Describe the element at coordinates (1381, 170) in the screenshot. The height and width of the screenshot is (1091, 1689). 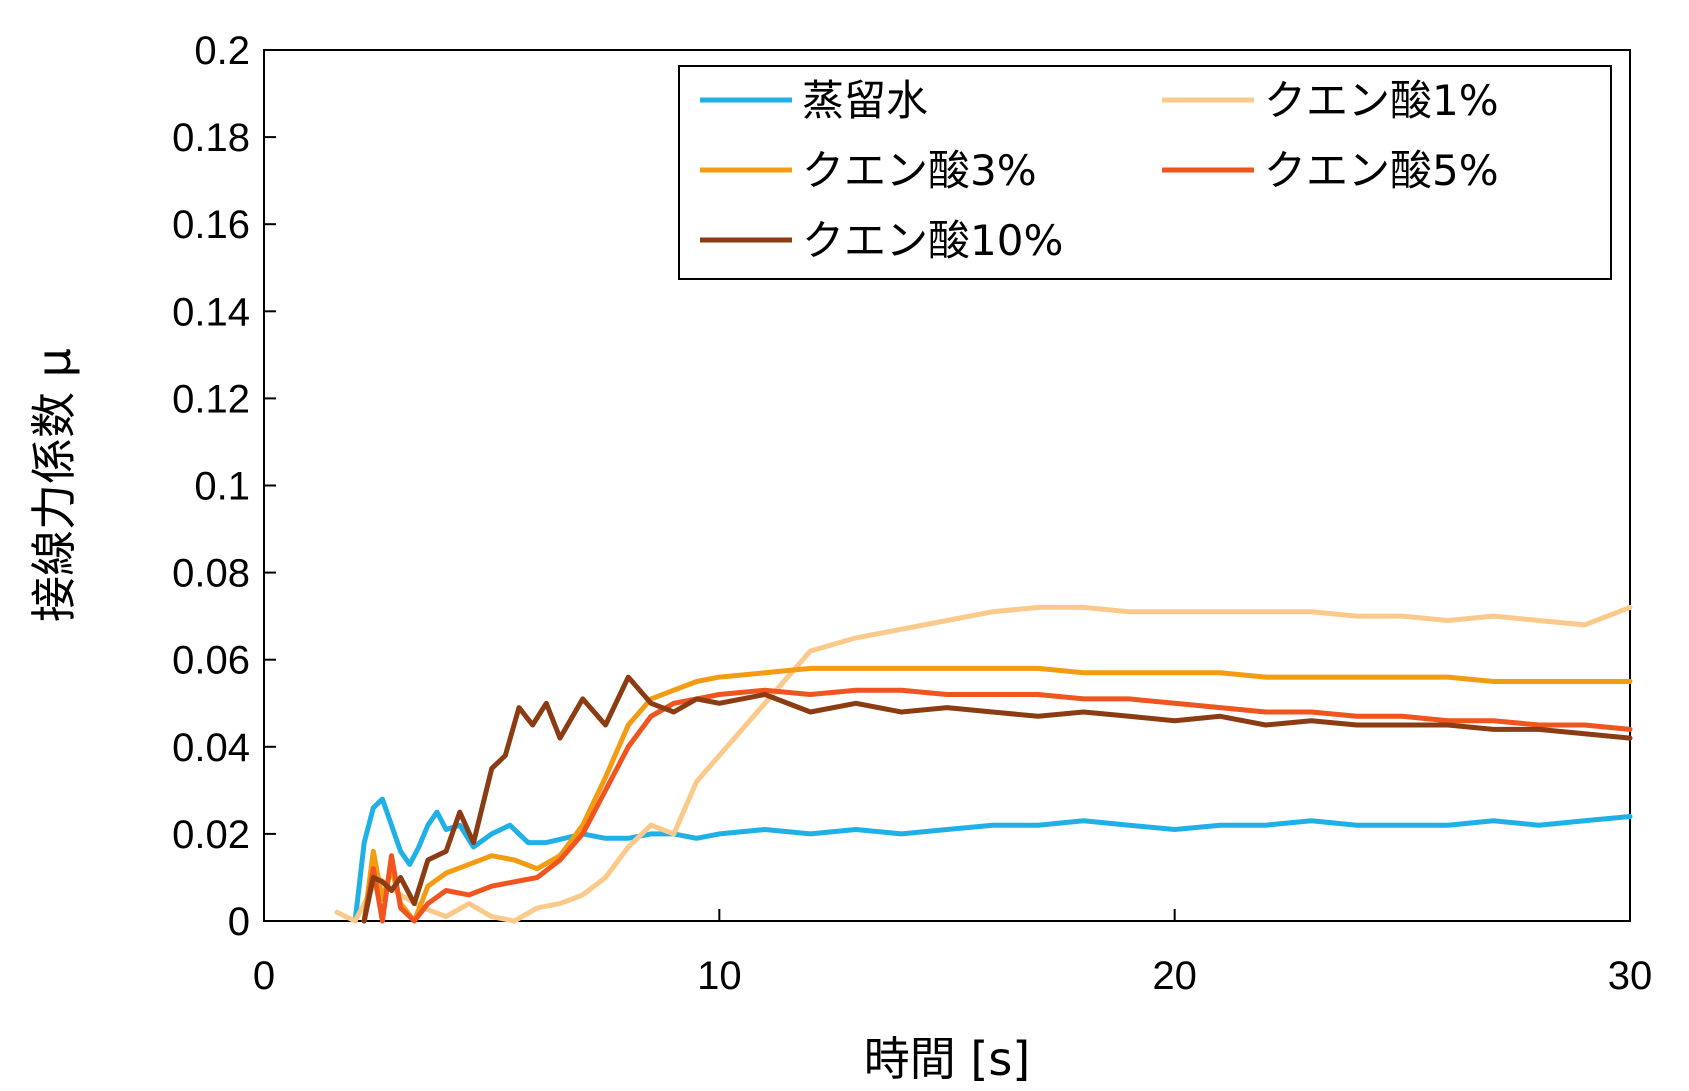
I see `legend-label: クエン酸5%` at that location.